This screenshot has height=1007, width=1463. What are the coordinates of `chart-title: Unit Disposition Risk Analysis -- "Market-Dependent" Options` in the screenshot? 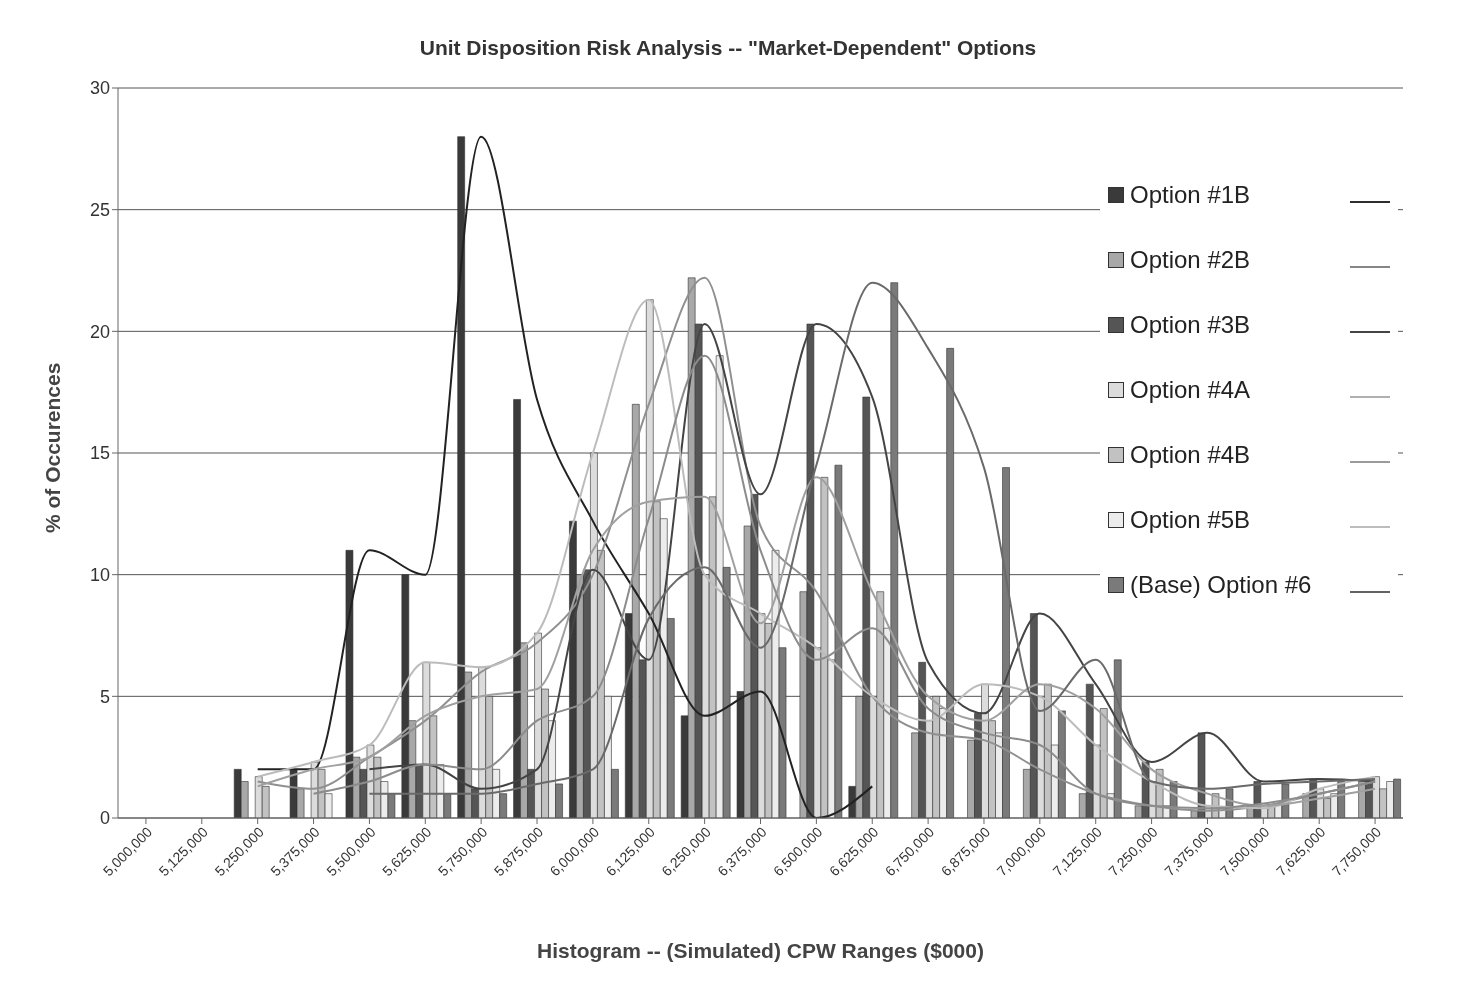 It's located at (728, 48).